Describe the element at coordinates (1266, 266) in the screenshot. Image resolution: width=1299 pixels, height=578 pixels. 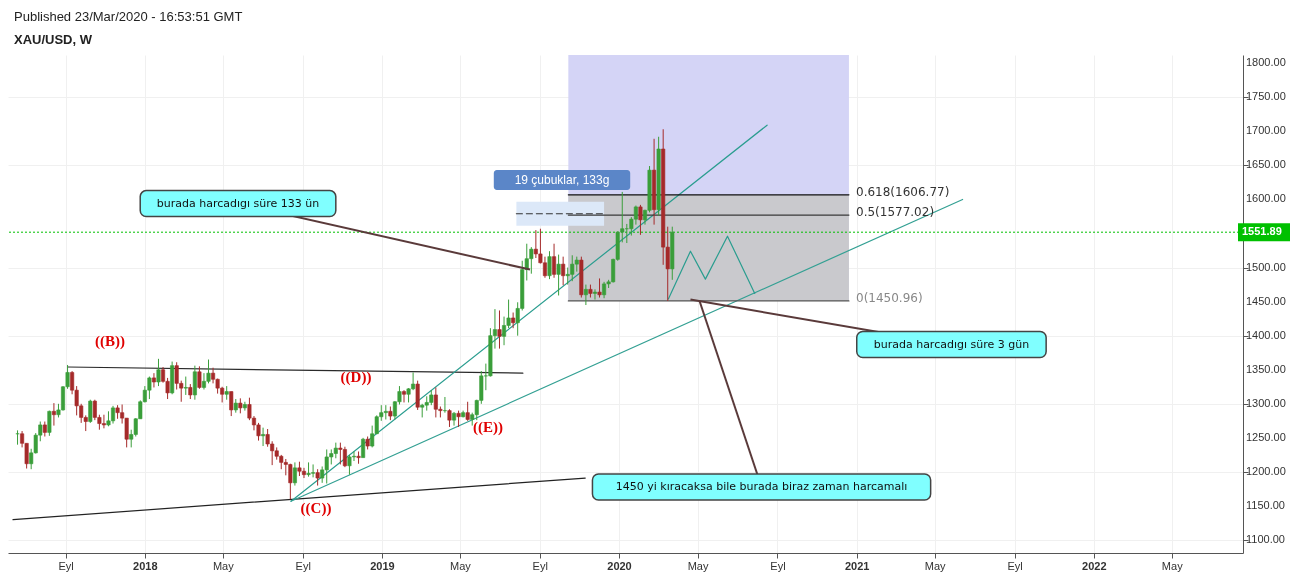
I see `y-tick-label: 1500.00` at that location.